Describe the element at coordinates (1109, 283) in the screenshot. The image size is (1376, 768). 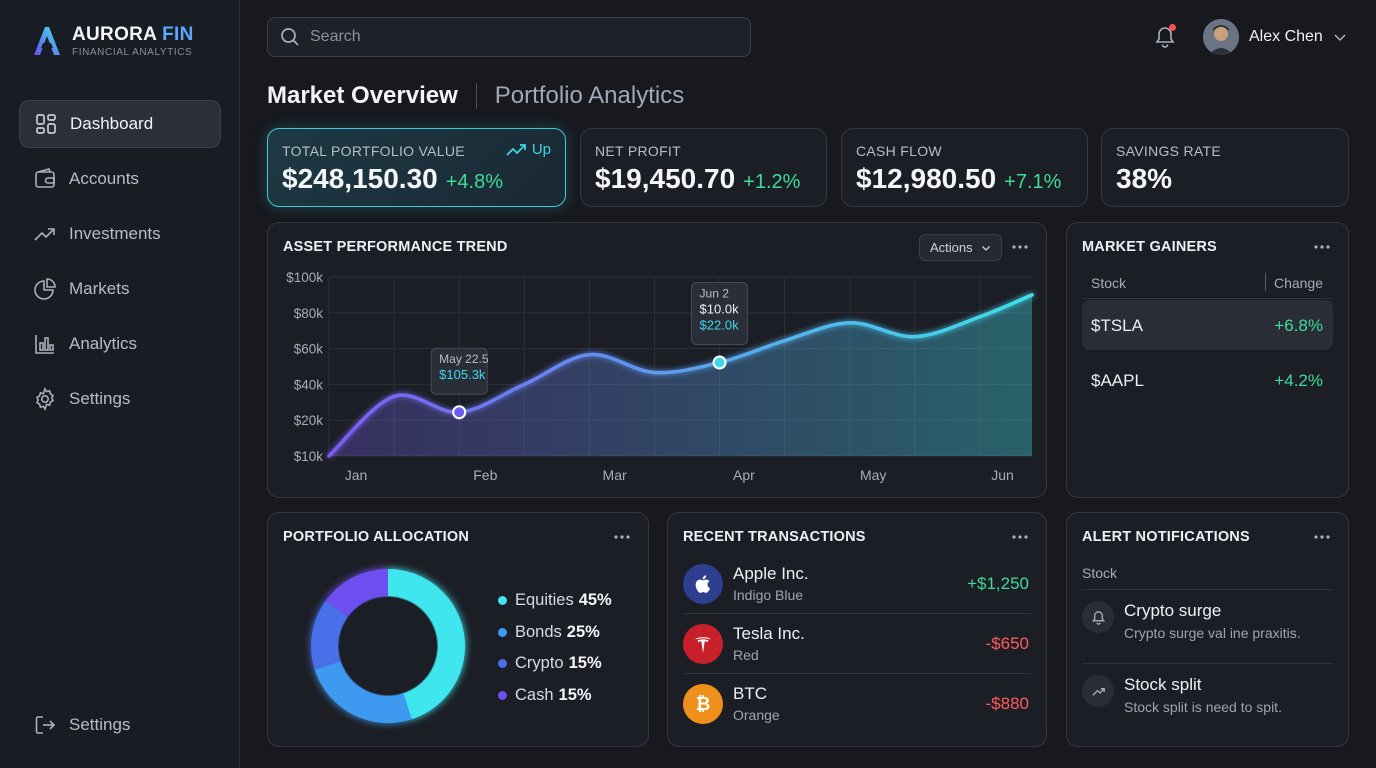
I see `column-header-stock: Stock` at that location.